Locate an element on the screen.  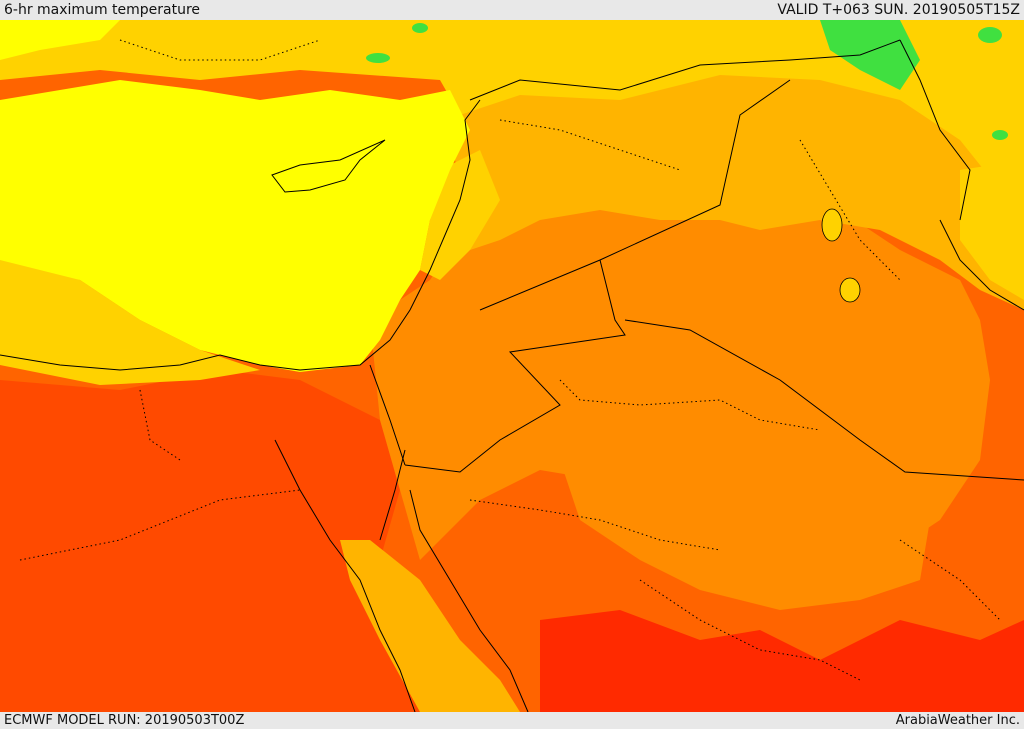
border-syria-iraq is located at coordinates (635, 195).